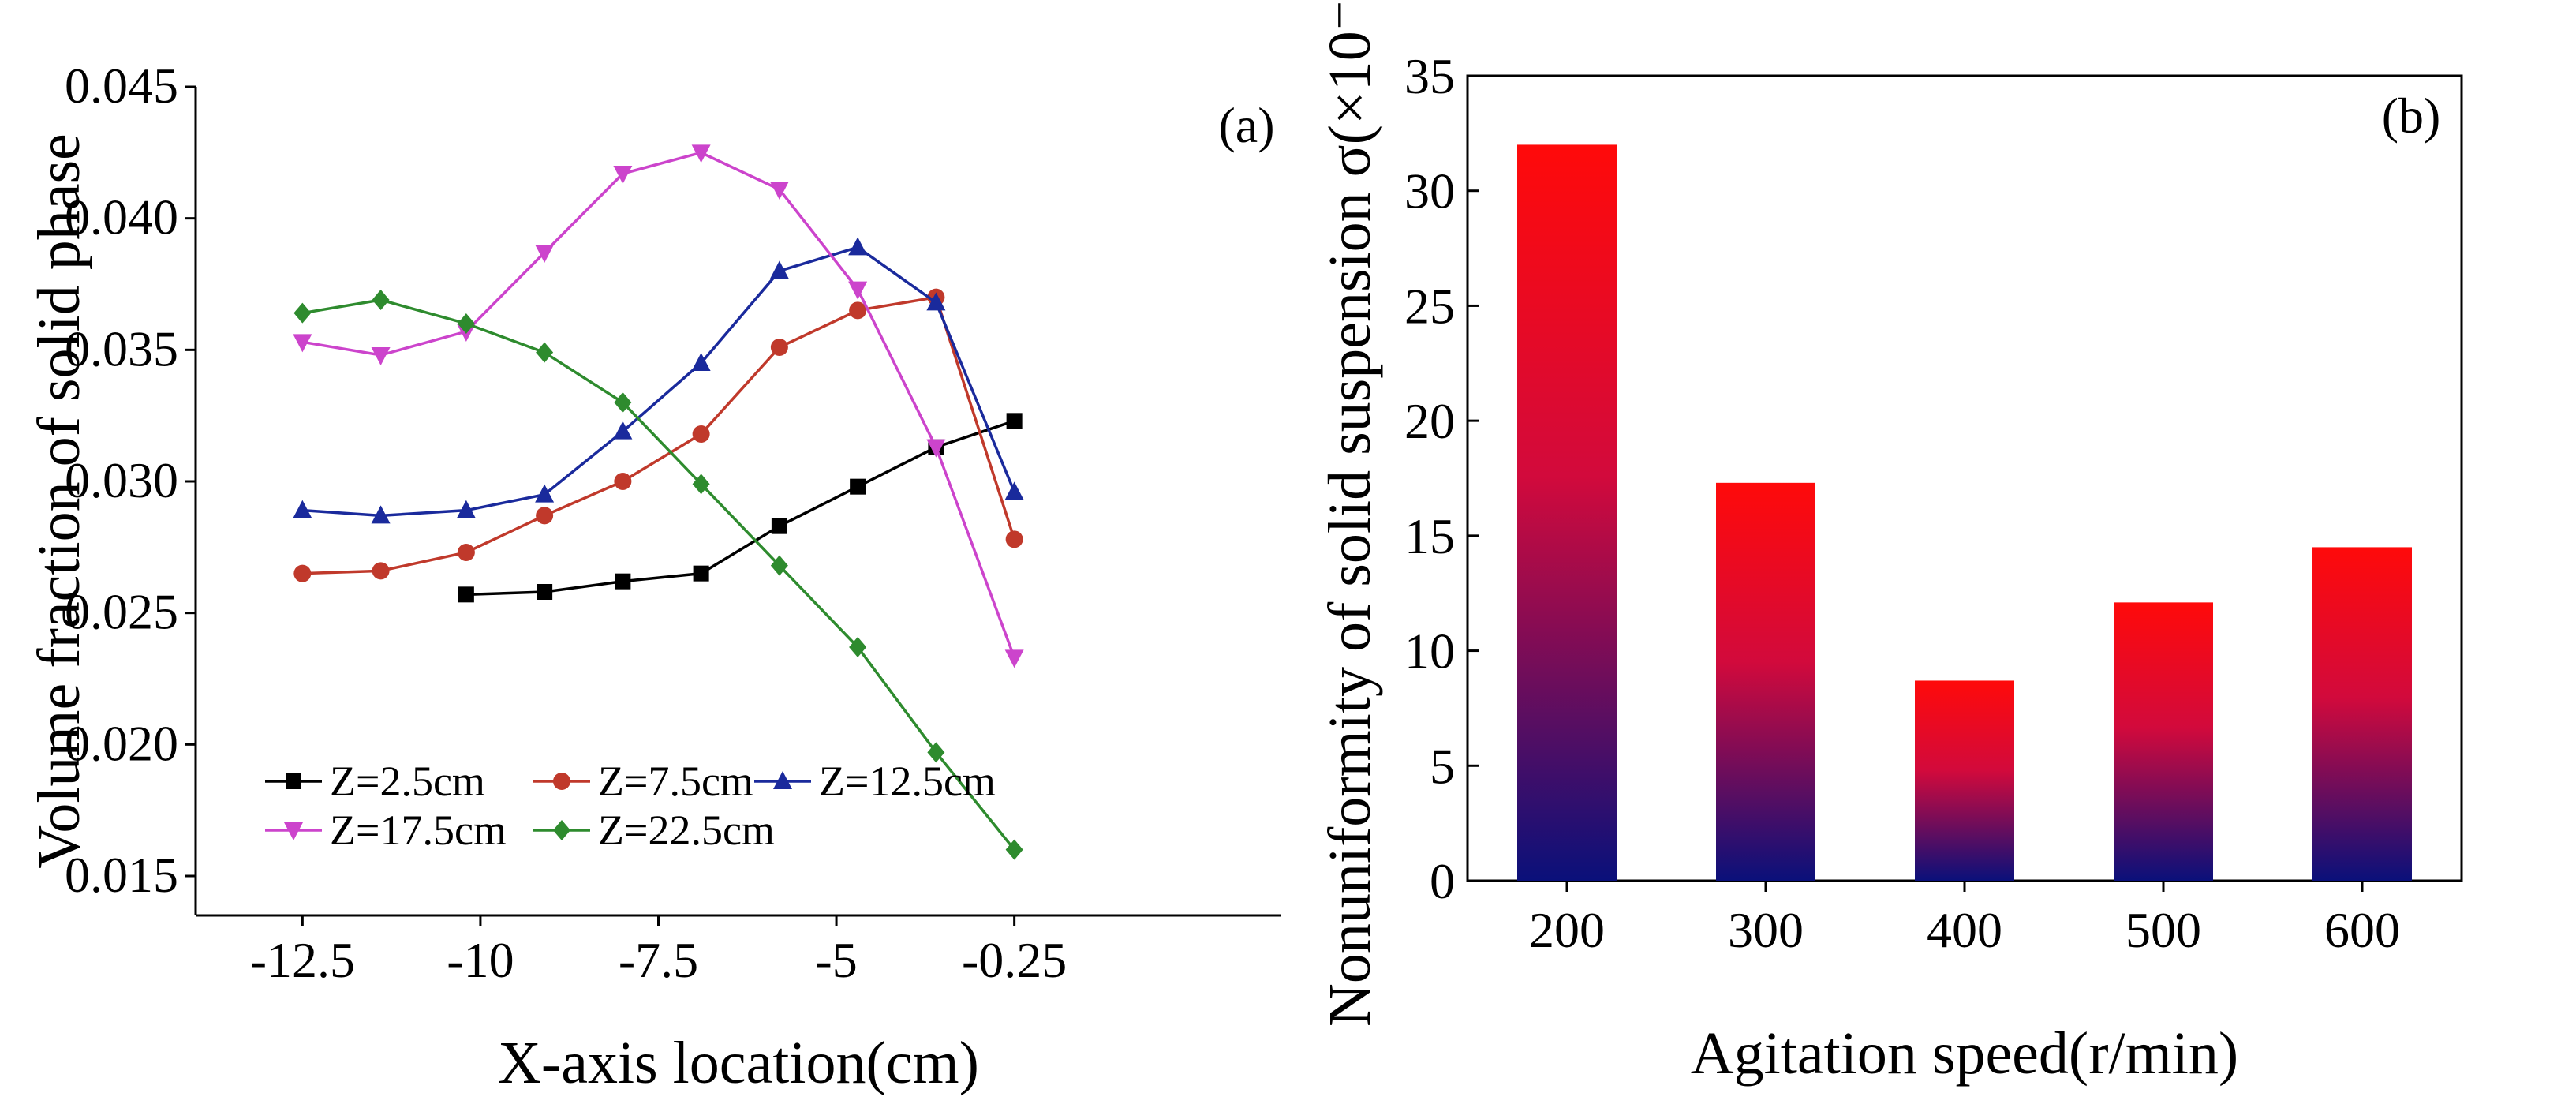 This screenshot has width=2576, height=1108. I want to click on y-tick-label-b: 30, so click(1429, 191).